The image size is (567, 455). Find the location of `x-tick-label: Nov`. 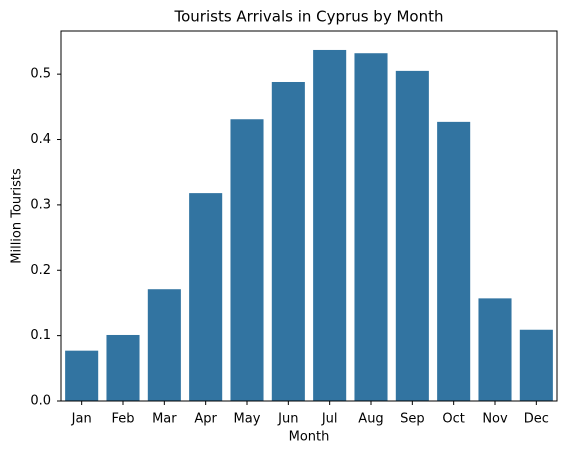

x-tick-label: Nov is located at coordinates (495, 419).